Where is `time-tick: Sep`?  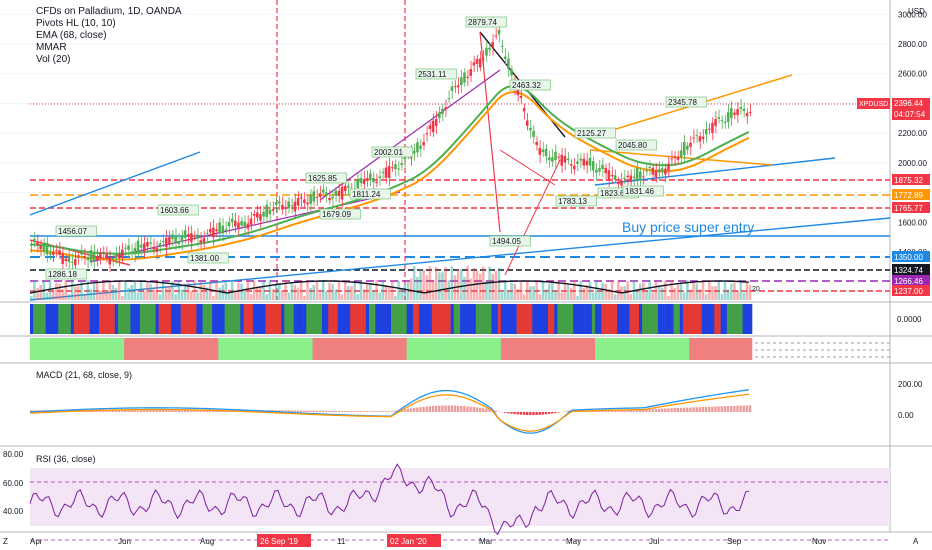 time-tick: Sep is located at coordinates (734, 541).